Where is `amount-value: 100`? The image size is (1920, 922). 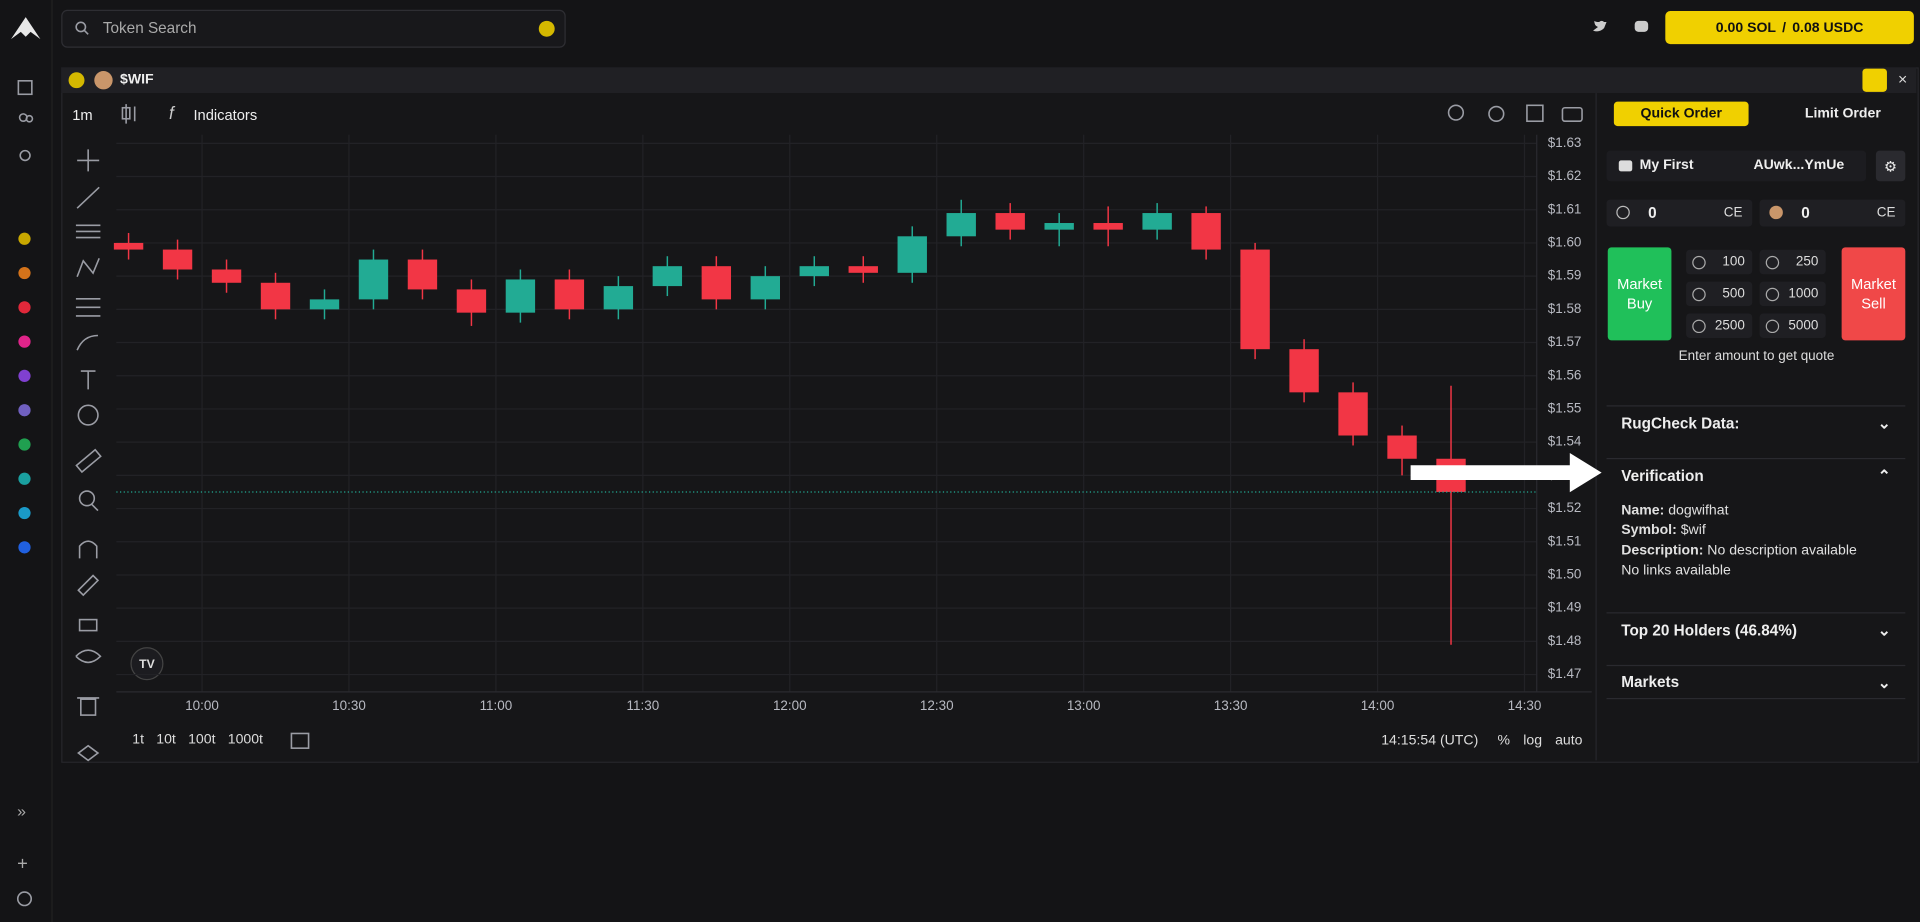
amount-value: 100 is located at coordinates (1733, 262).